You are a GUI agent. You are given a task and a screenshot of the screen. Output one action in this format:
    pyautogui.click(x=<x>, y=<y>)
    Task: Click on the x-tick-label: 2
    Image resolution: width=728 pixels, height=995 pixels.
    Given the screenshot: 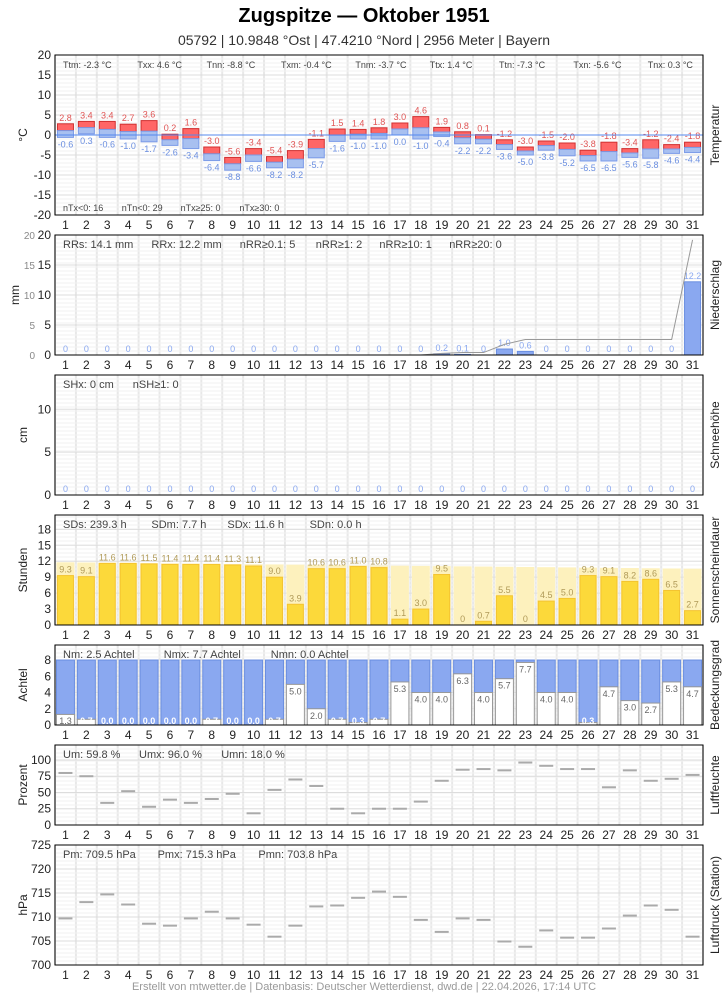 What is the action you would take?
    pyautogui.click(x=86, y=835)
    